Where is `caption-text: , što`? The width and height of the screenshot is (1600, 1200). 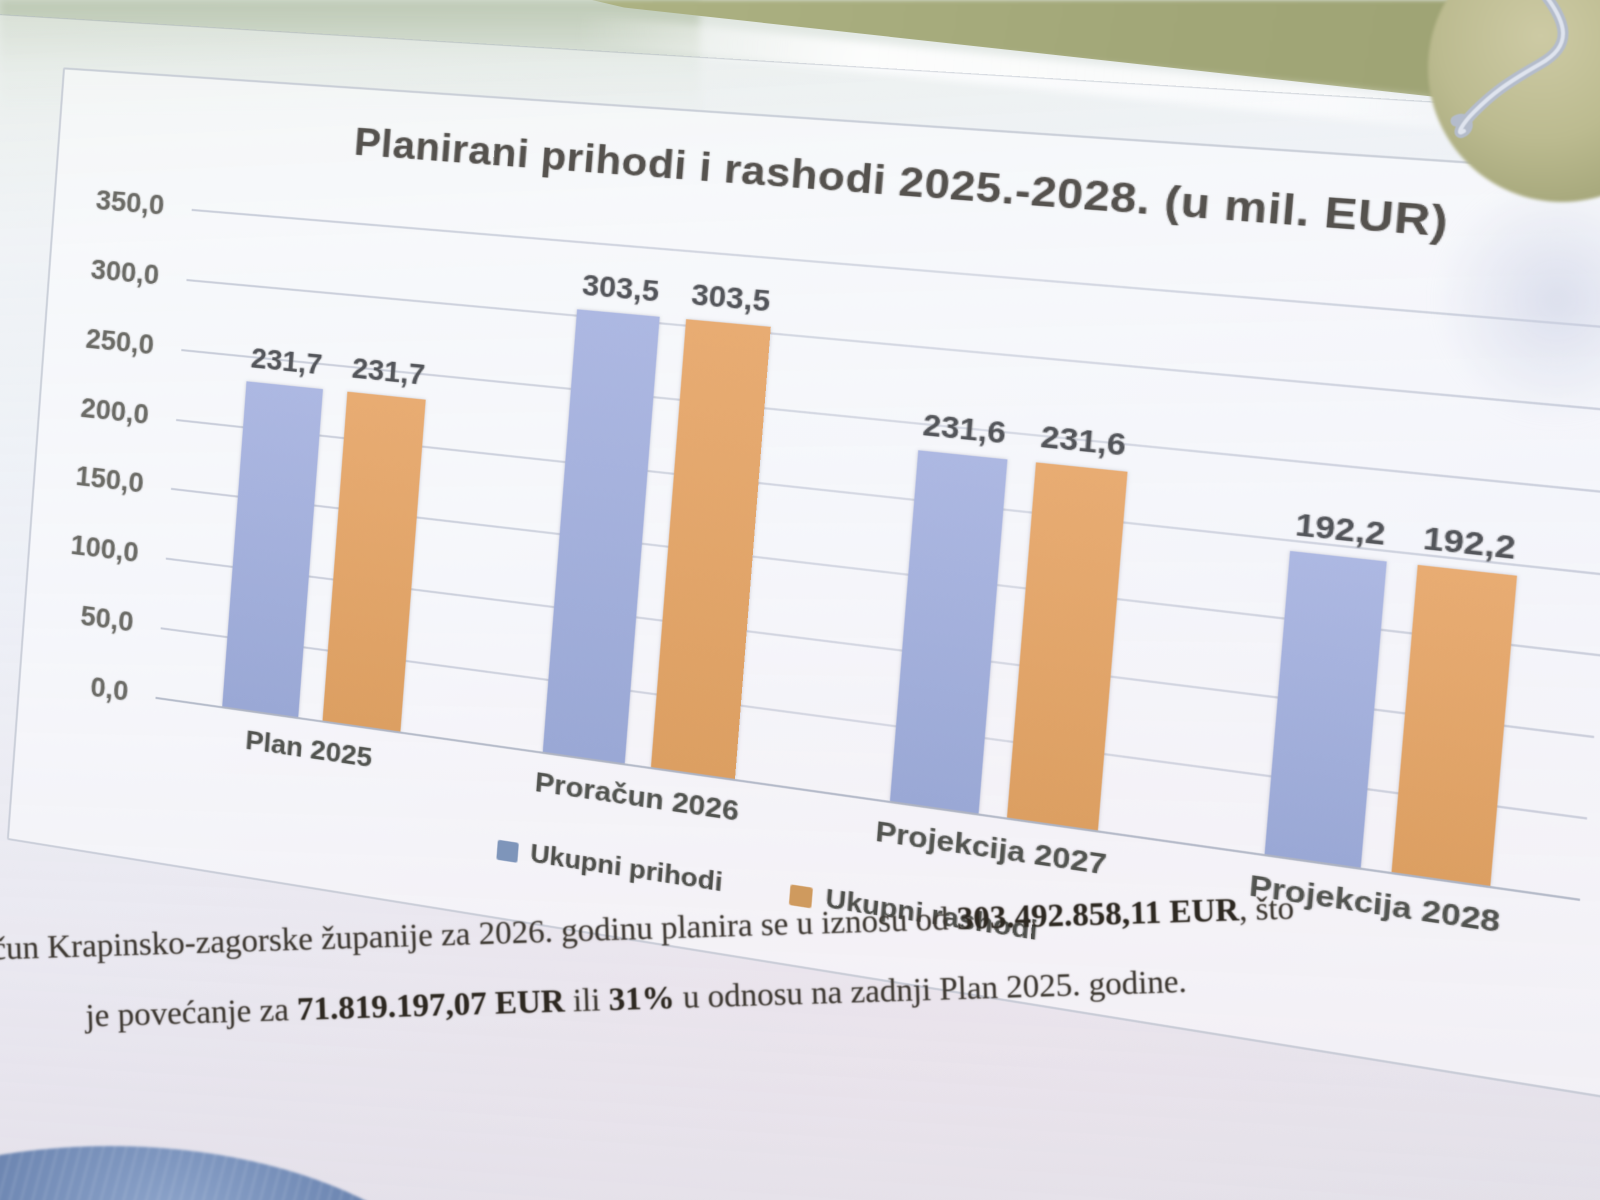
caption-text: , što is located at coordinates (1266, 909).